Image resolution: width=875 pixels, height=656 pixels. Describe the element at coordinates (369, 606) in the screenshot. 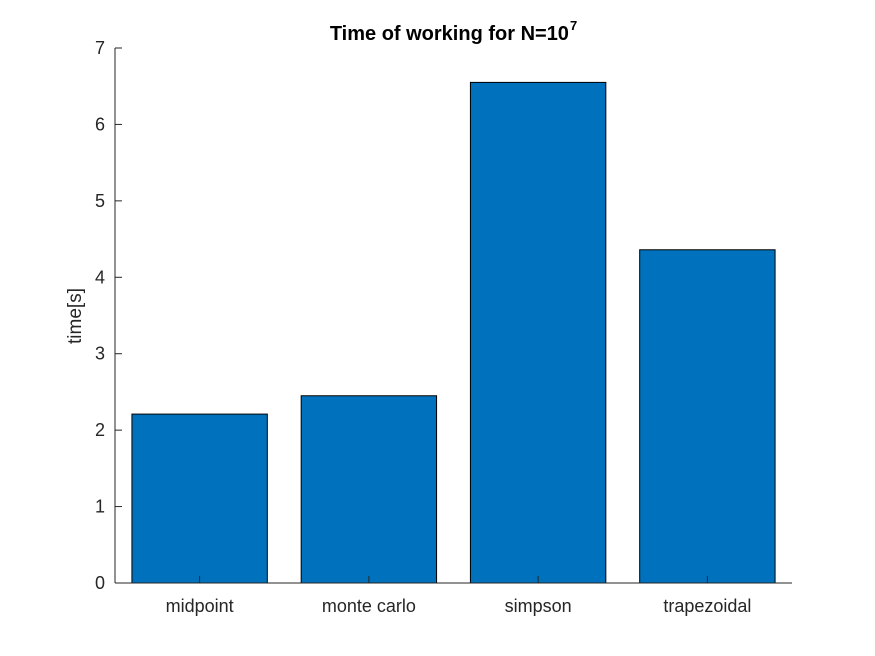

I see `x-tick-label: monte carlo` at that location.